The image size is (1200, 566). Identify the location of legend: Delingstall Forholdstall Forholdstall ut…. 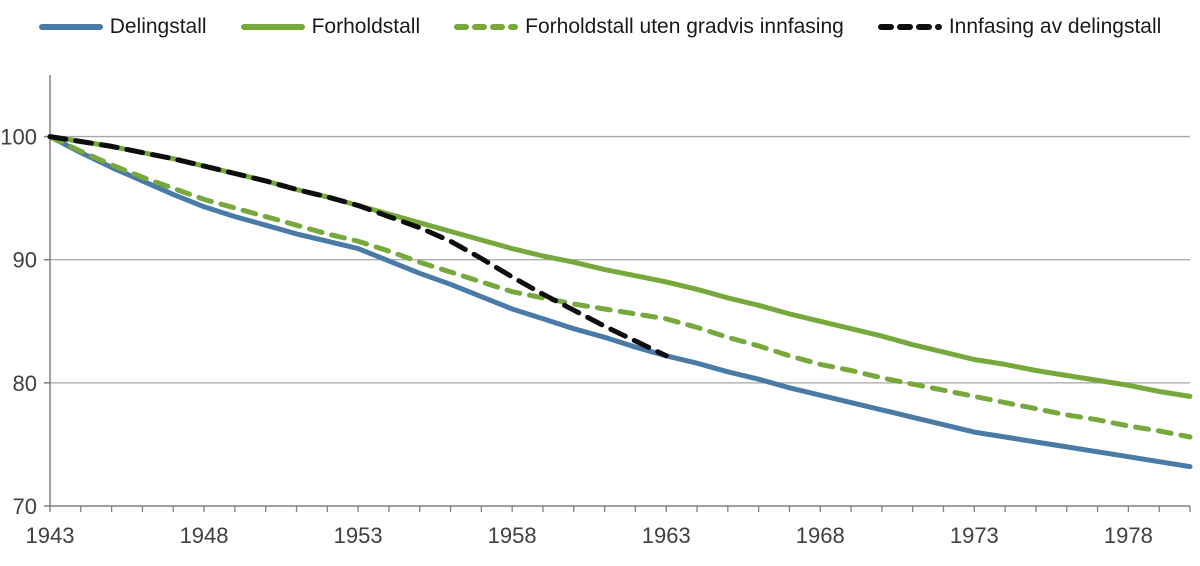
(600, 24).